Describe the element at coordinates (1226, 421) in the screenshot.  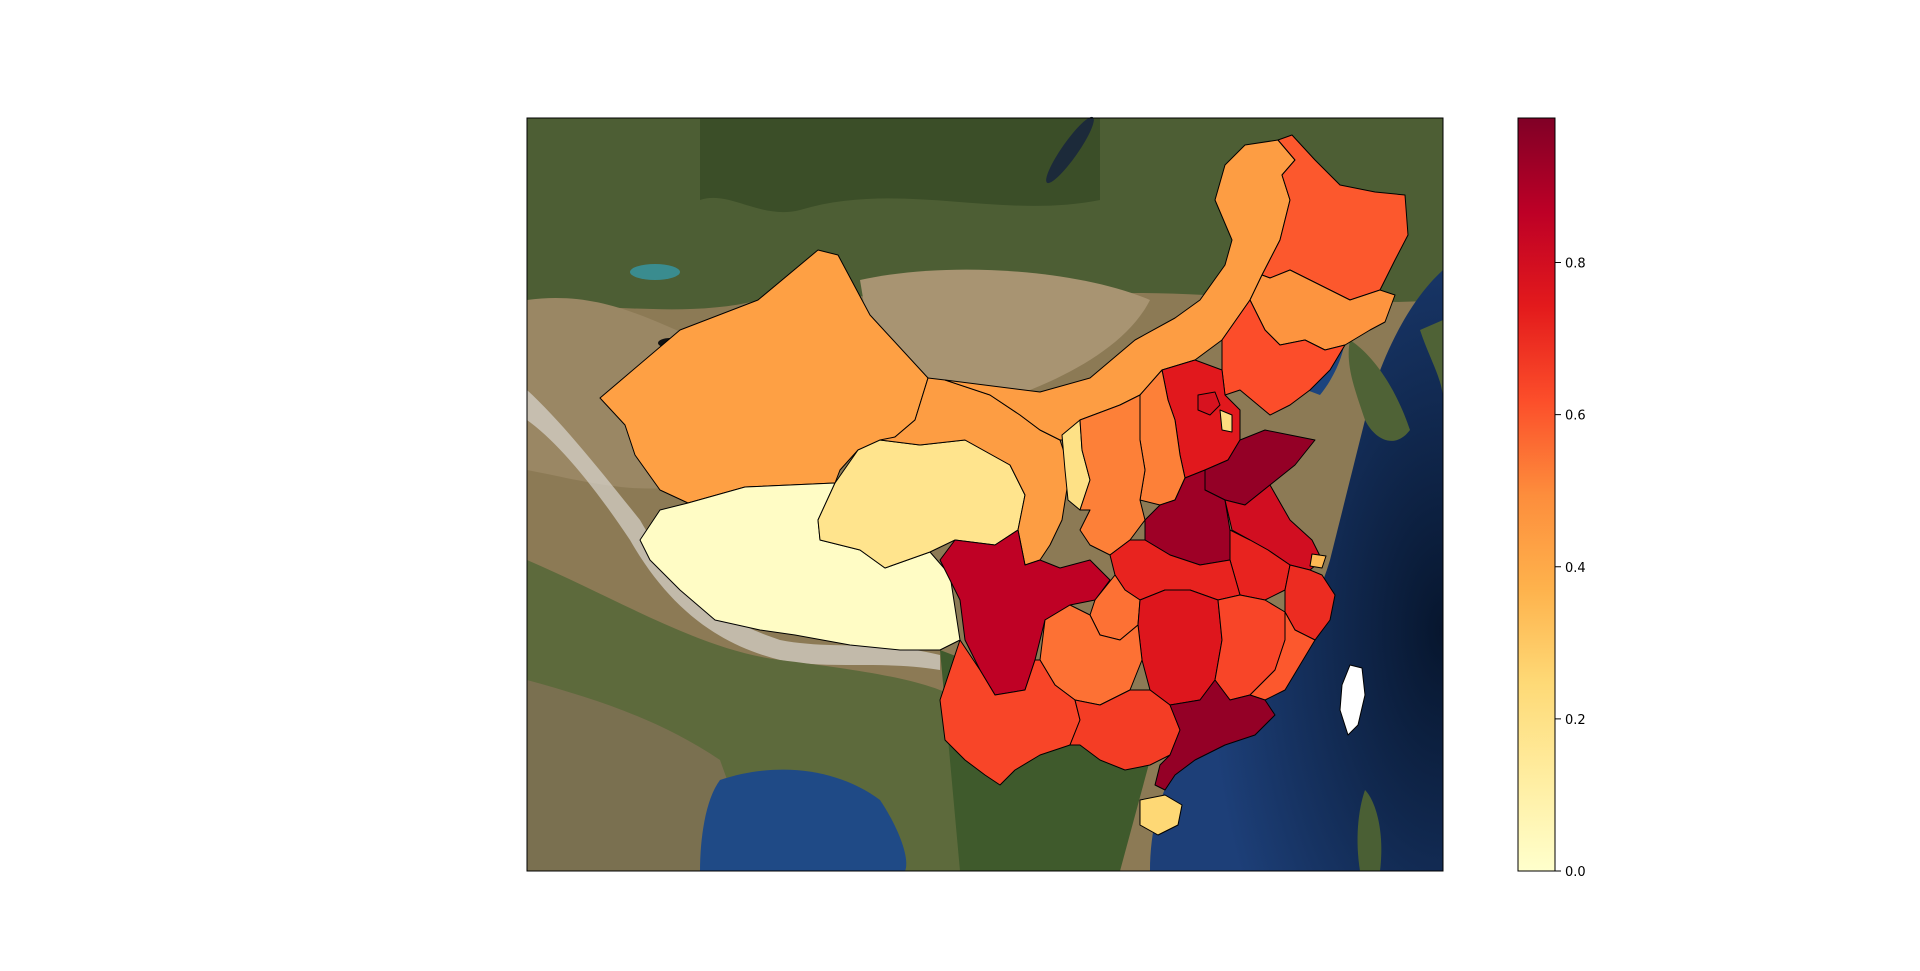
I see `region-tianjin` at that location.